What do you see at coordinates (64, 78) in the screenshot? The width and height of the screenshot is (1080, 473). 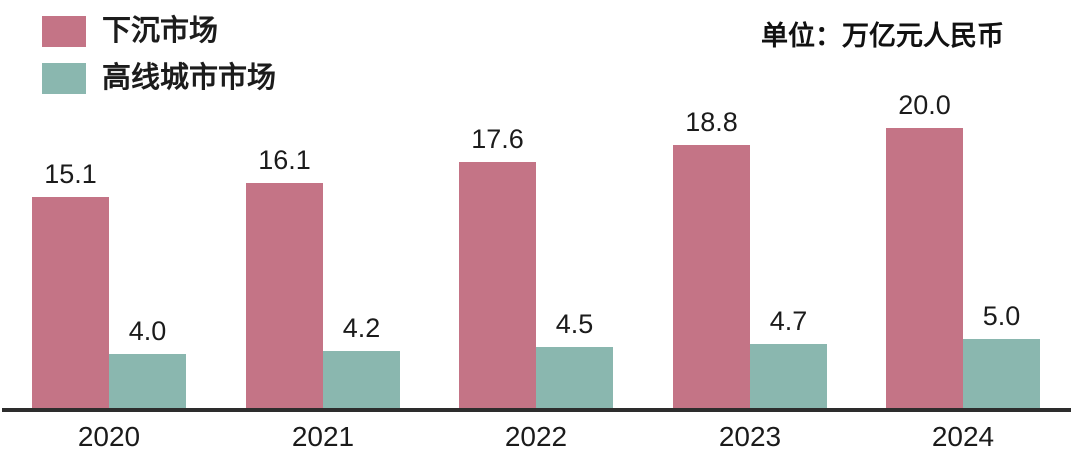 I see `legend-swatch-higher-tier` at bounding box center [64, 78].